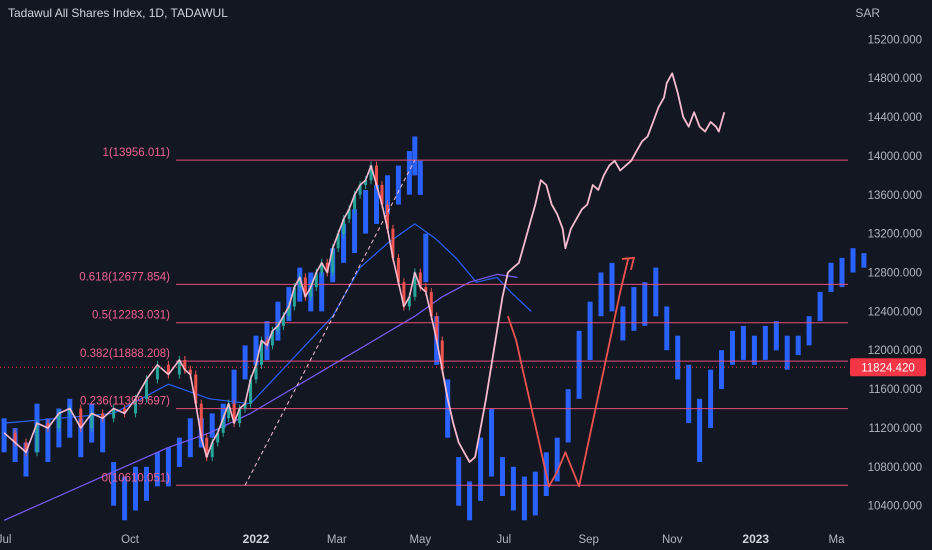  Describe the element at coordinates (888, 367) in the screenshot. I see `last-price-badge` at that location.